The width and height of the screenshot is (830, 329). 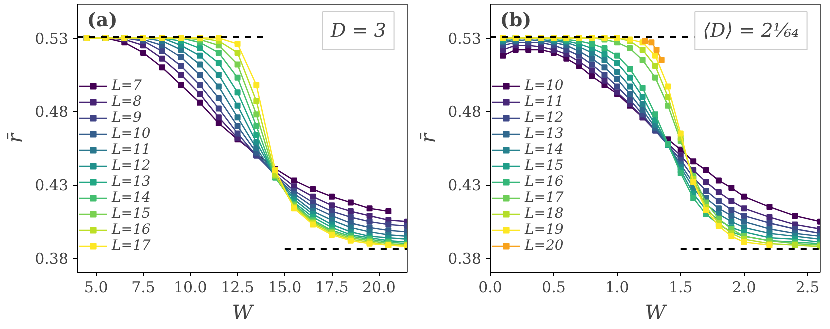 What do you see at coordinates (490, 287) in the screenshot?
I see `x-tick-label: 0.0` at bounding box center [490, 287].